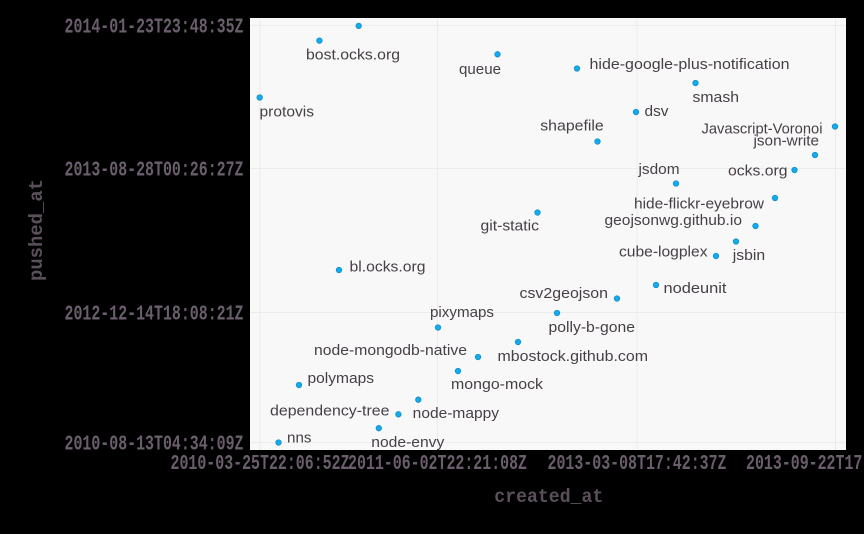  What do you see at coordinates (699, 204) in the screenshot?
I see `svg-text: hide-flickr-eyebrow` at bounding box center [699, 204].